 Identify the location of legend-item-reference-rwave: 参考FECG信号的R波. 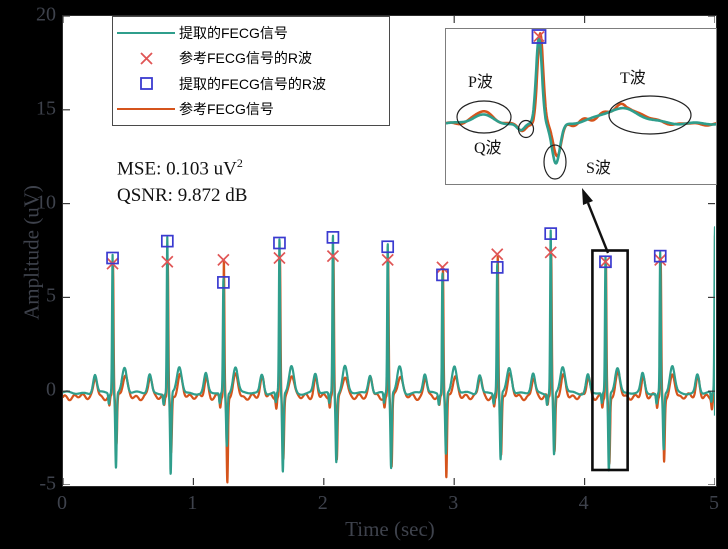
(251, 58).